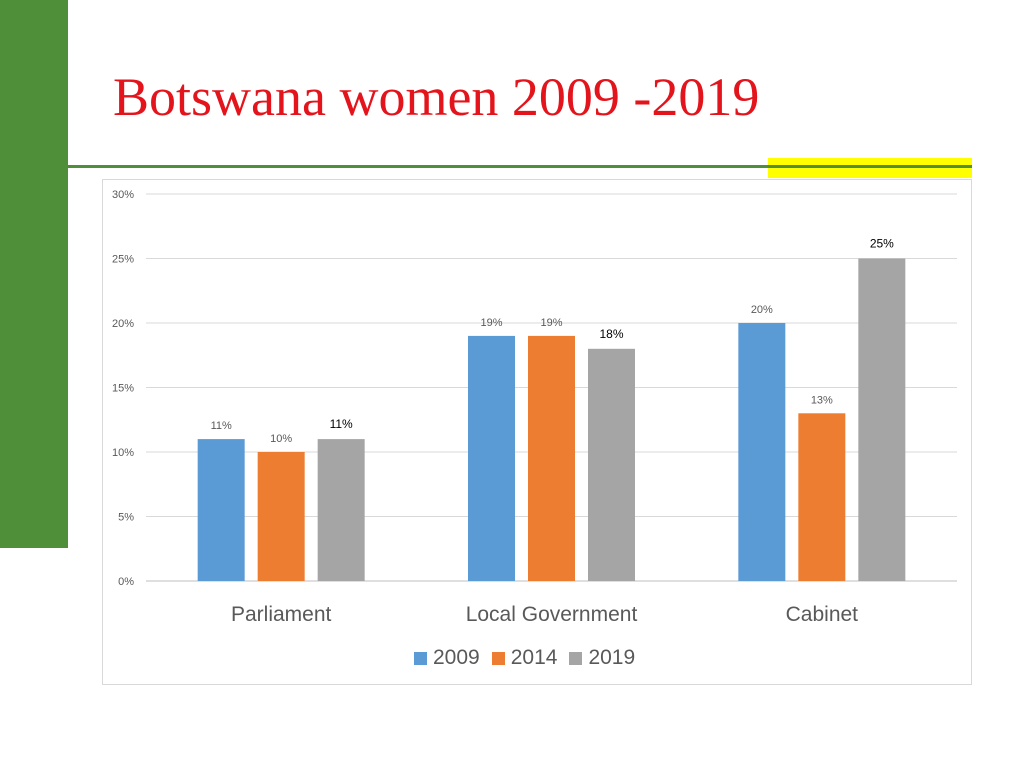 The height and width of the screenshot is (768, 1024). I want to click on y-tick-label: 10%, so click(123, 453).